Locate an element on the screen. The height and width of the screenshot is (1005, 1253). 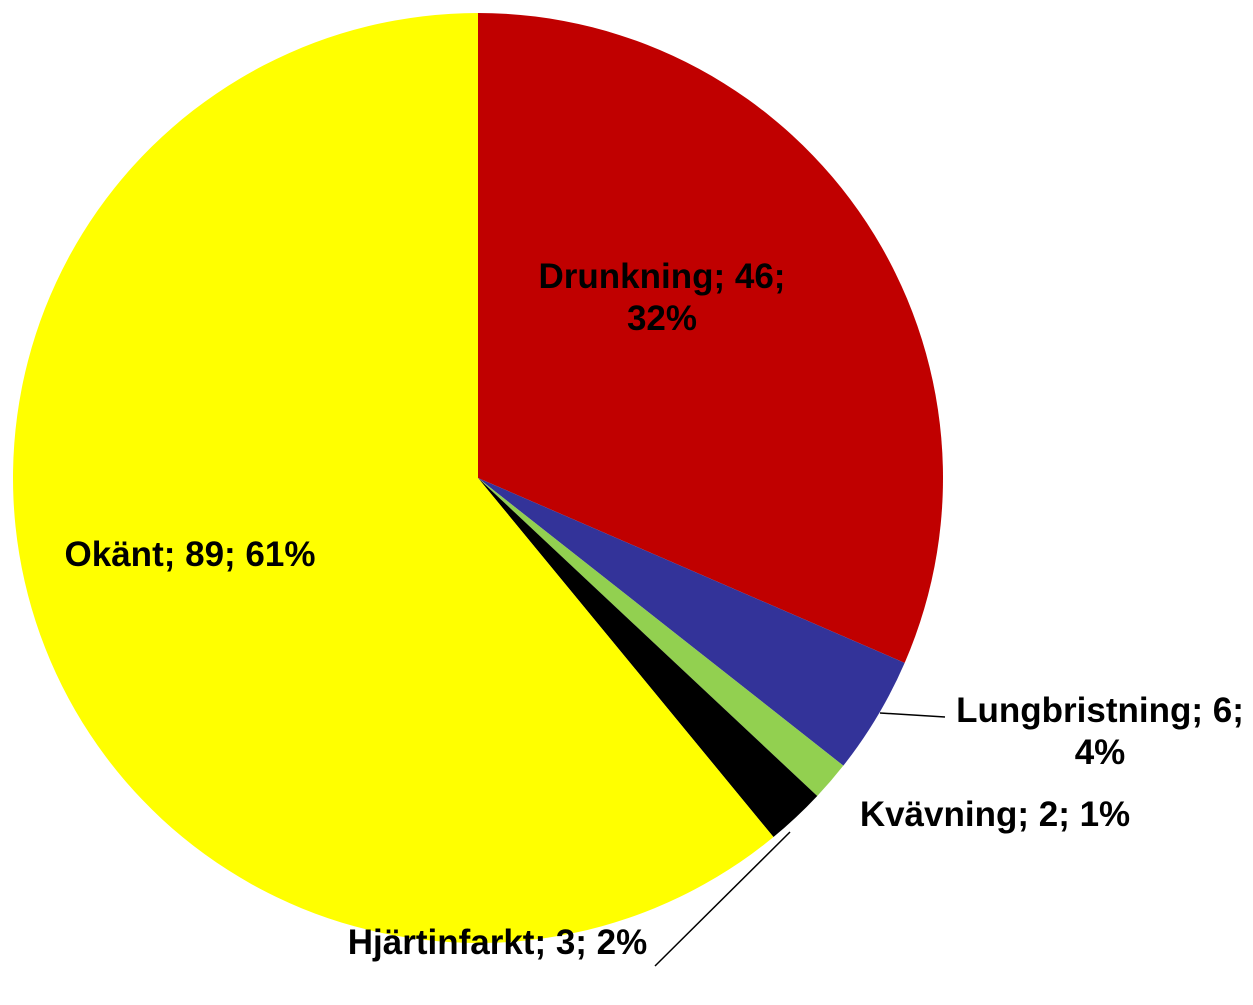
data-label: Okänt; 89; 61% is located at coordinates (190, 554).